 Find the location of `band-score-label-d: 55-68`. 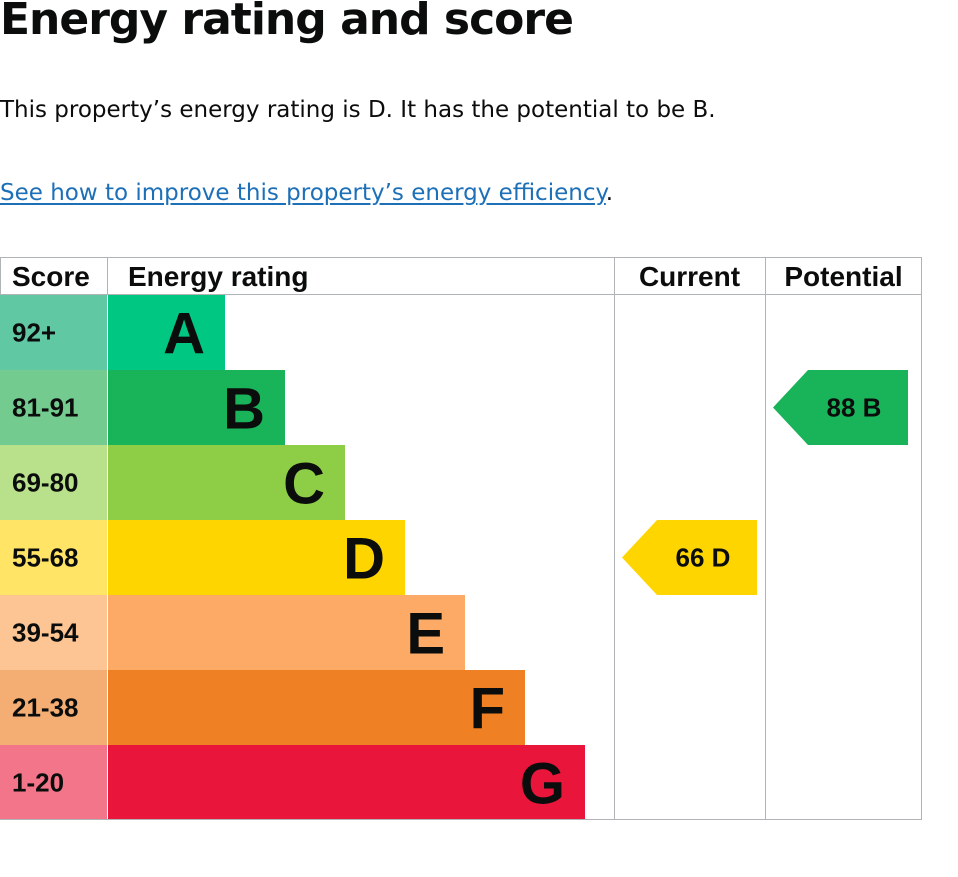

band-score-label-d: 55-68 is located at coordinates (45, 558).